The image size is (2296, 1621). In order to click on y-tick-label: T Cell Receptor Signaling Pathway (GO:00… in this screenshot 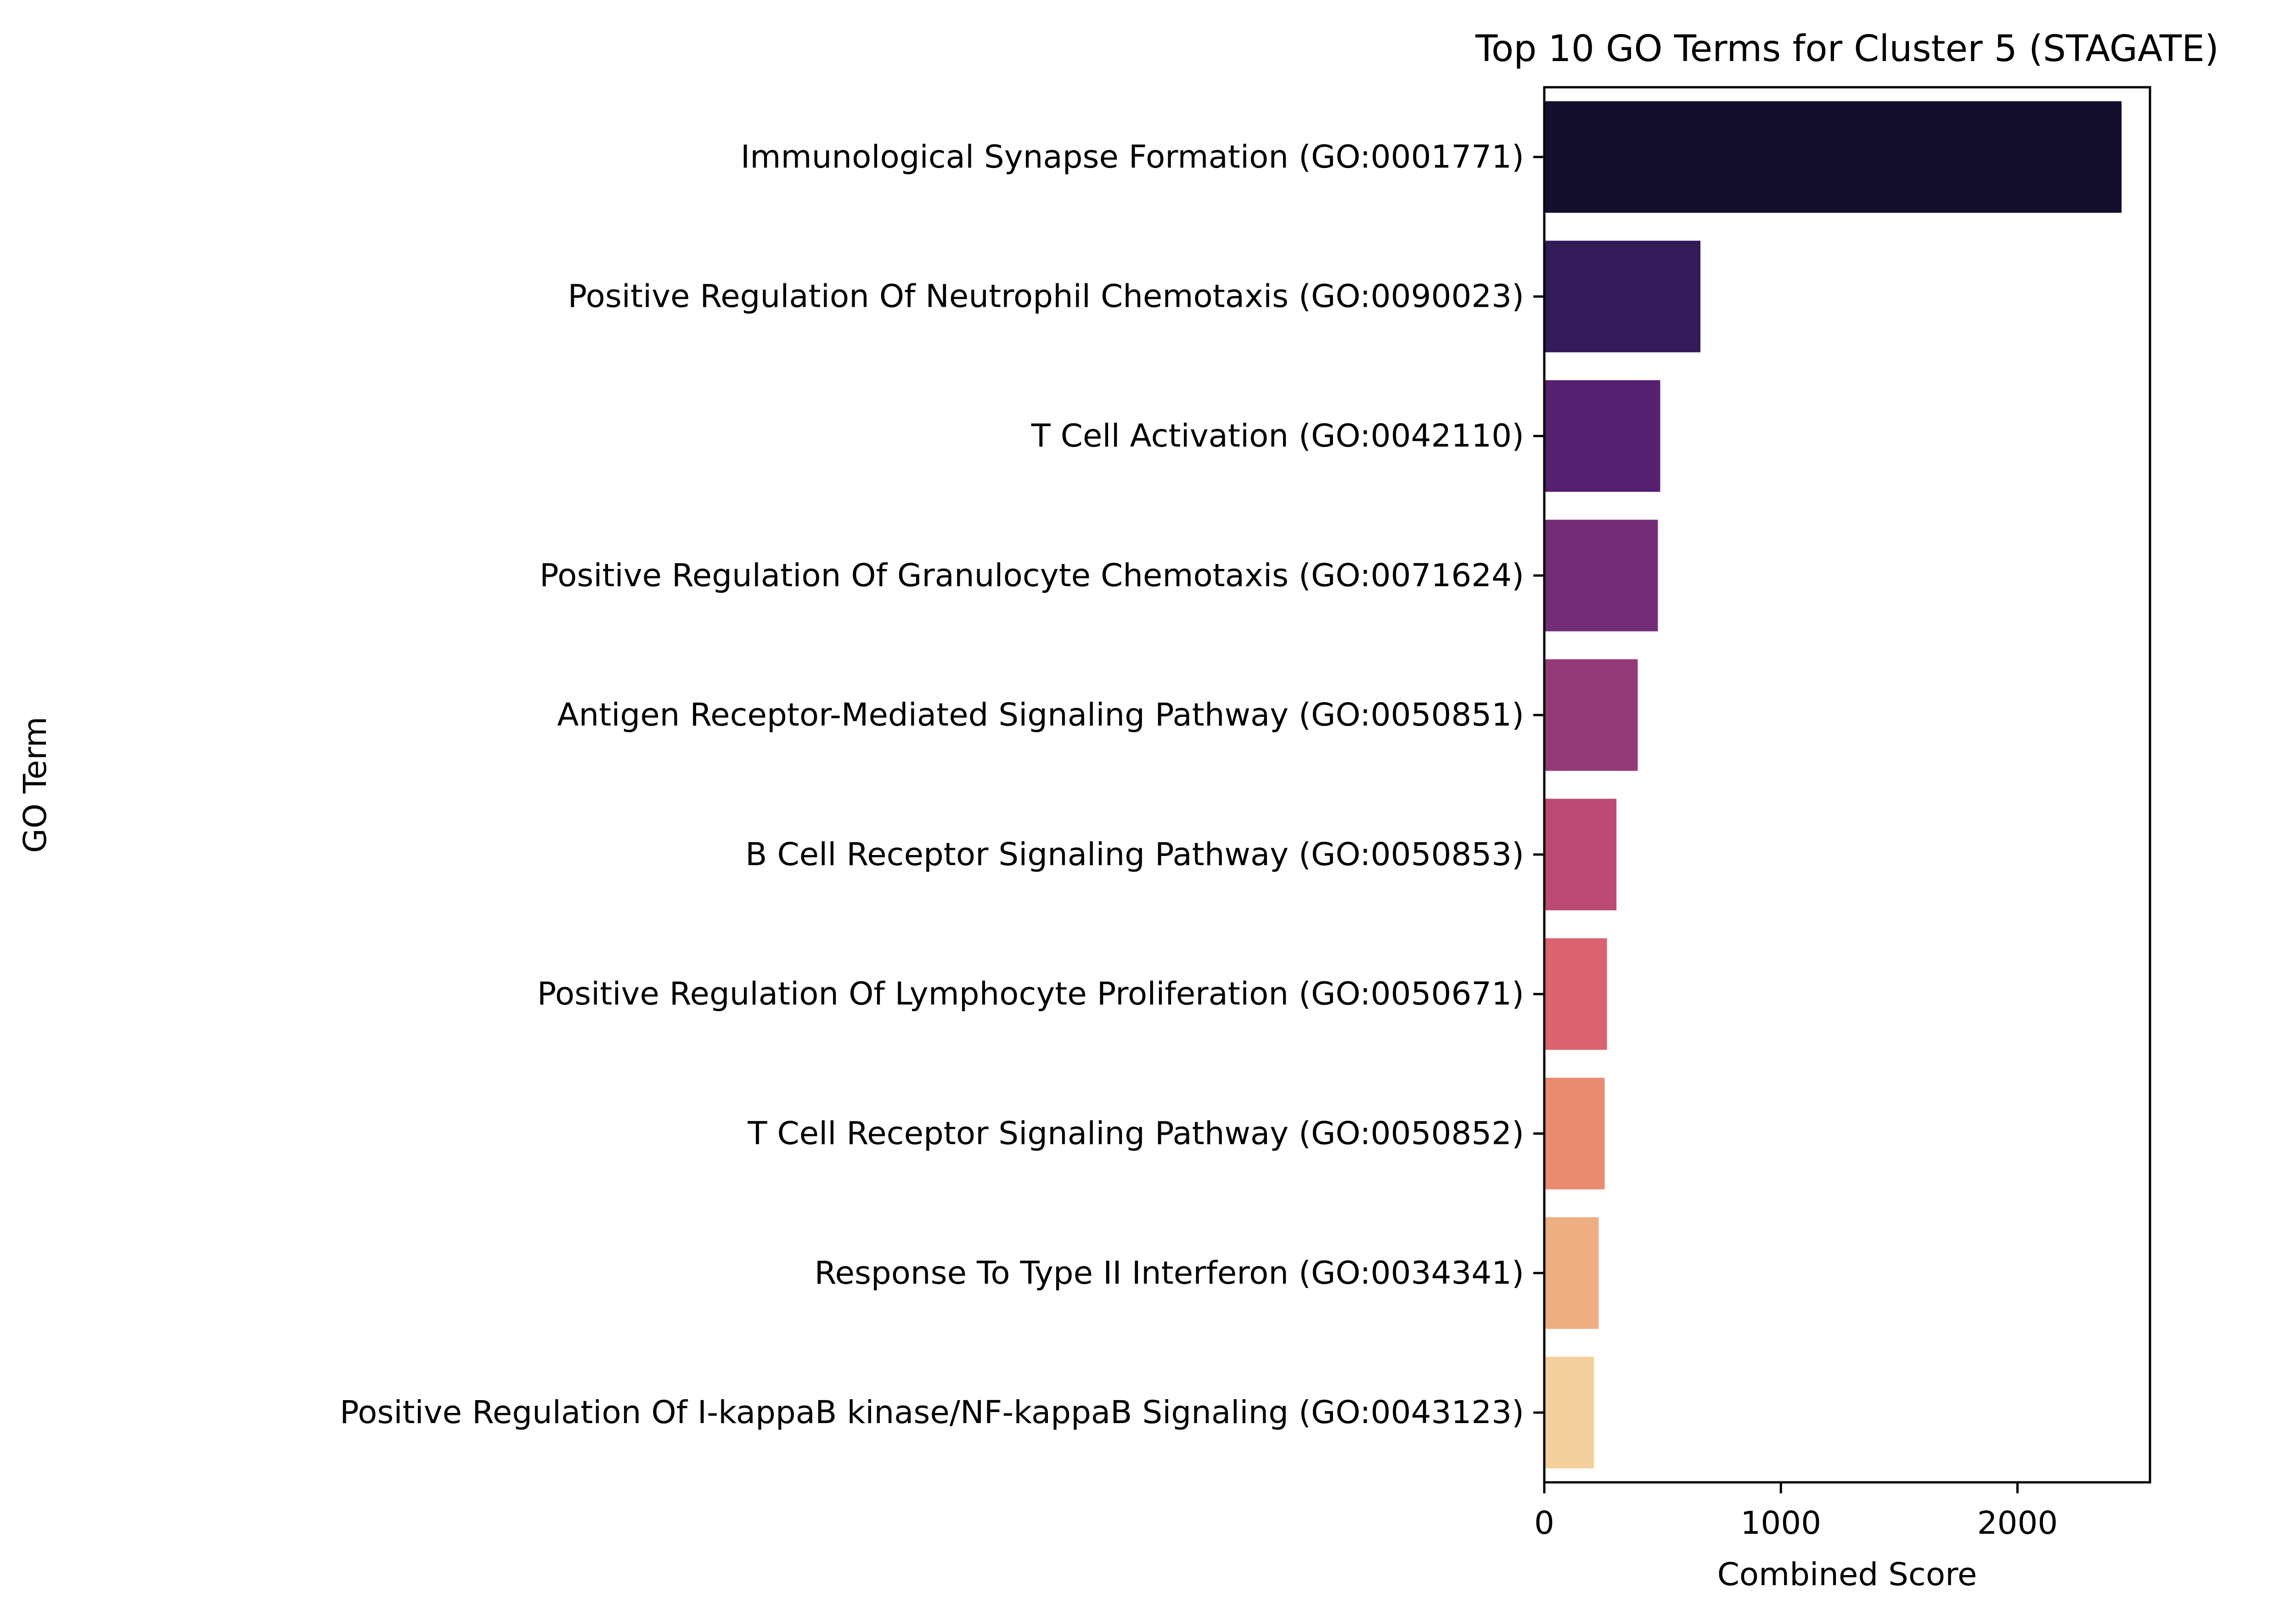, I will do `click(1135, 1133)`.